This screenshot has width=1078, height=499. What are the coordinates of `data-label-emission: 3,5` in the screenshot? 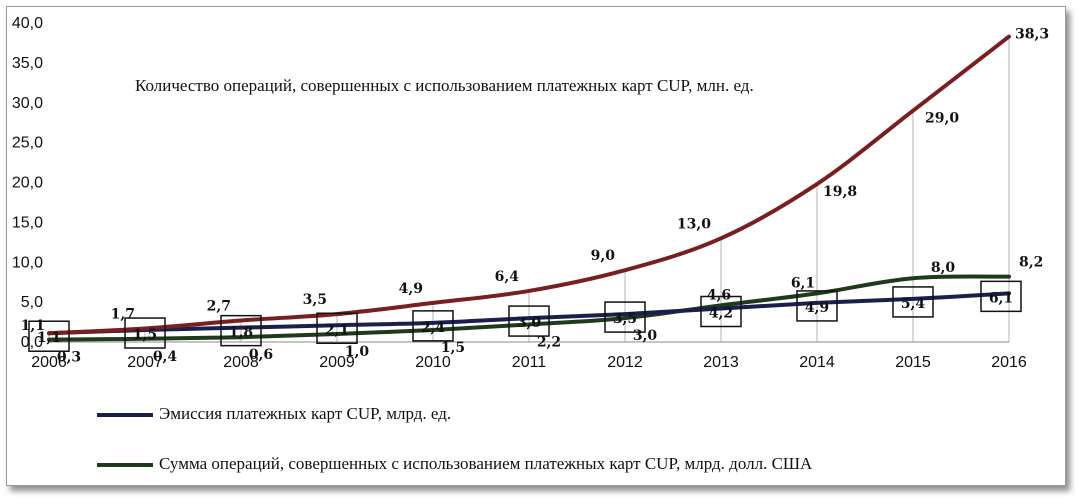 It's located at (625, 319).